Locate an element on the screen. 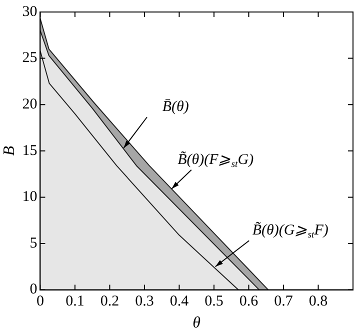 This screenshot has width=356, height=333. x-tick-label: 0.8 is located at coordinates (318, 302).